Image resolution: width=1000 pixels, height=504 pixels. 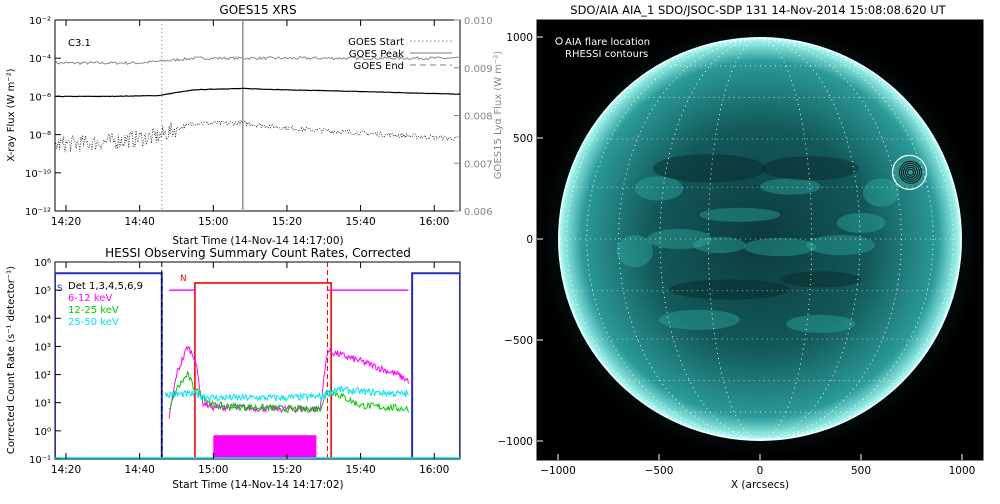 I want to click on hessi-xtick-label: 15:00, so click(x=213, y=470).